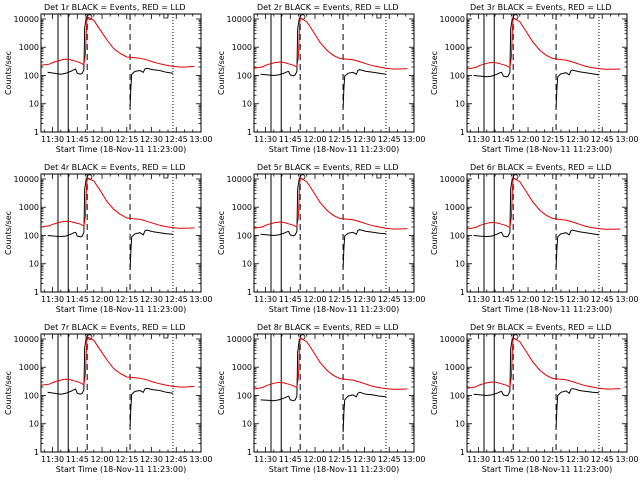 This screenshot has width=640, height=480. What do you see at coordinates (115, 7) in the screenshot?
I see `panel-title: Det 1r BLACK = Events, RED = LLD` at bounding box center [115, 7].